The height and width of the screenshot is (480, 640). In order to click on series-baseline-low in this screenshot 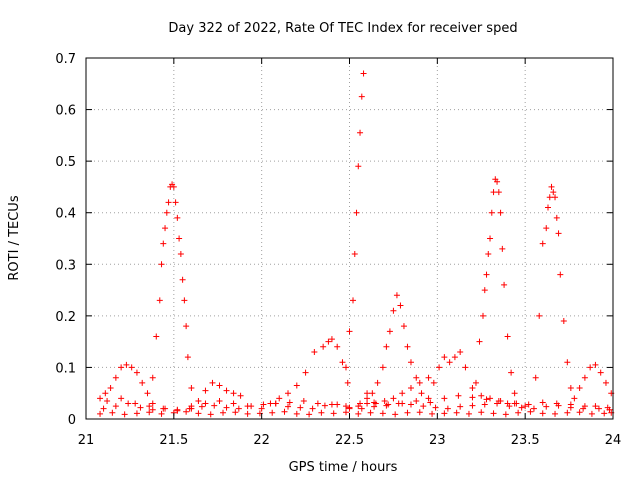, I will do `click(356, 413)`.